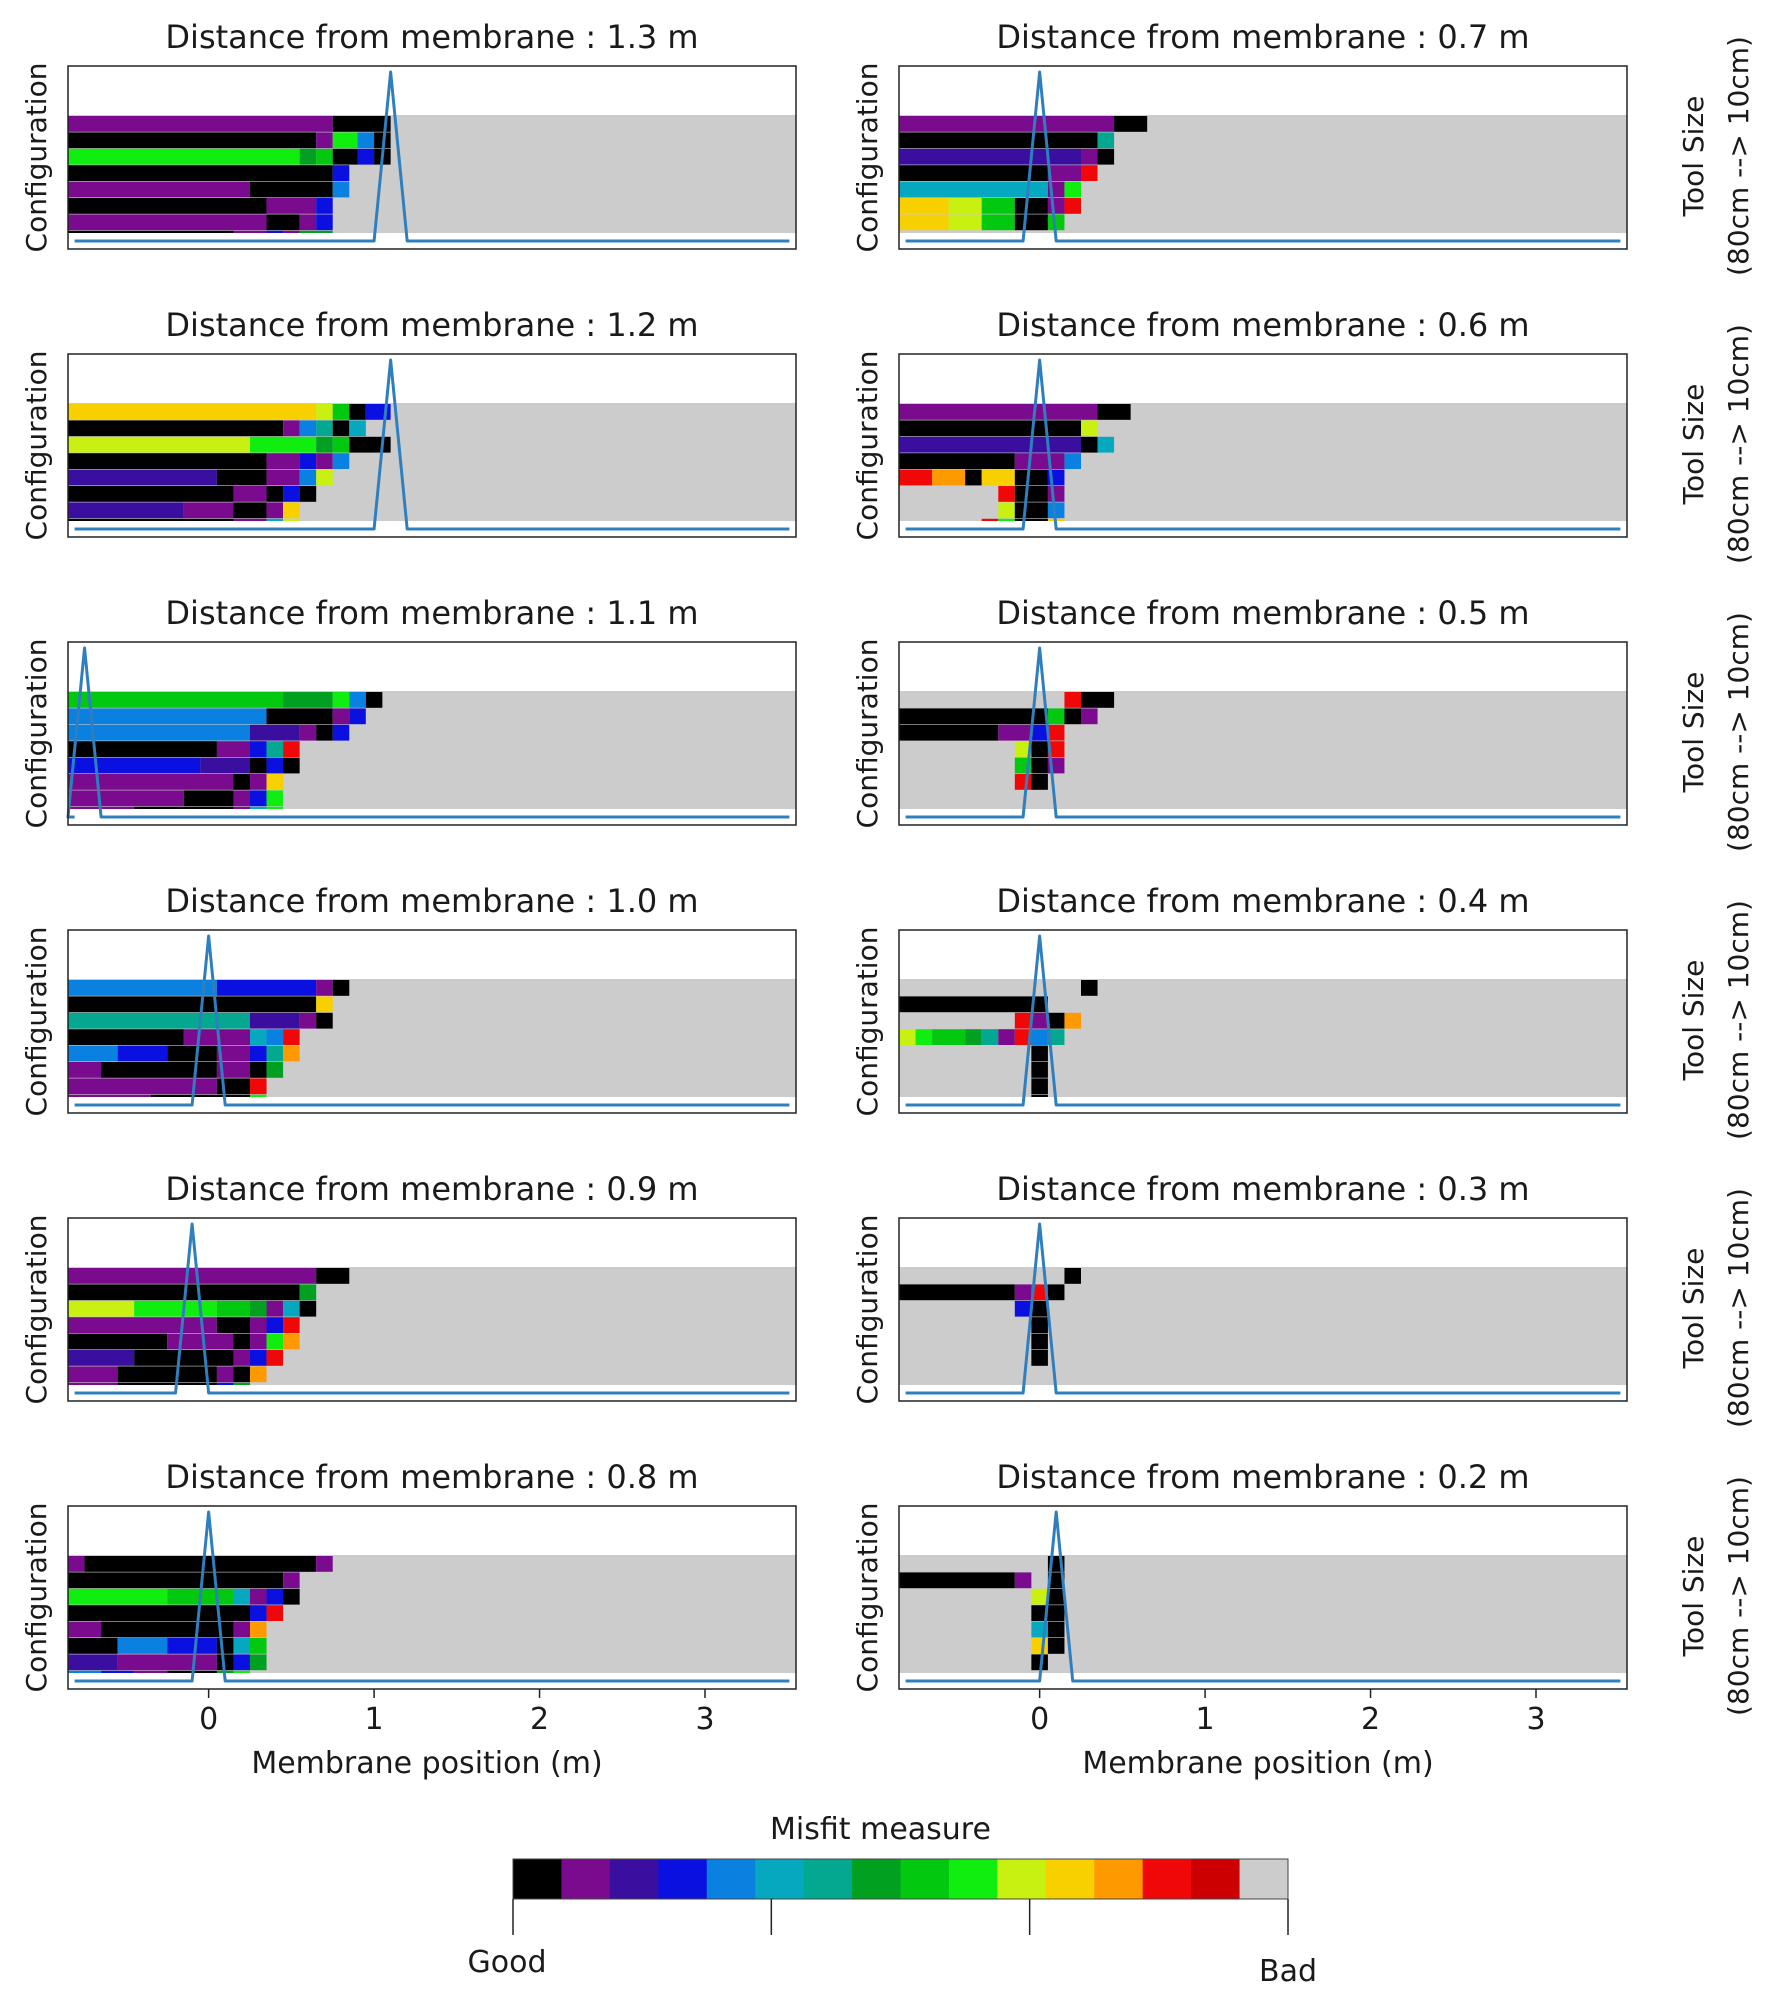 Image resolution: width=1788 pixels, height=1994 pixels. Describe the element at coordinates (1257, 1763) in the screenshot. I see `x-axis-label: Membrane position (m)` at that location.